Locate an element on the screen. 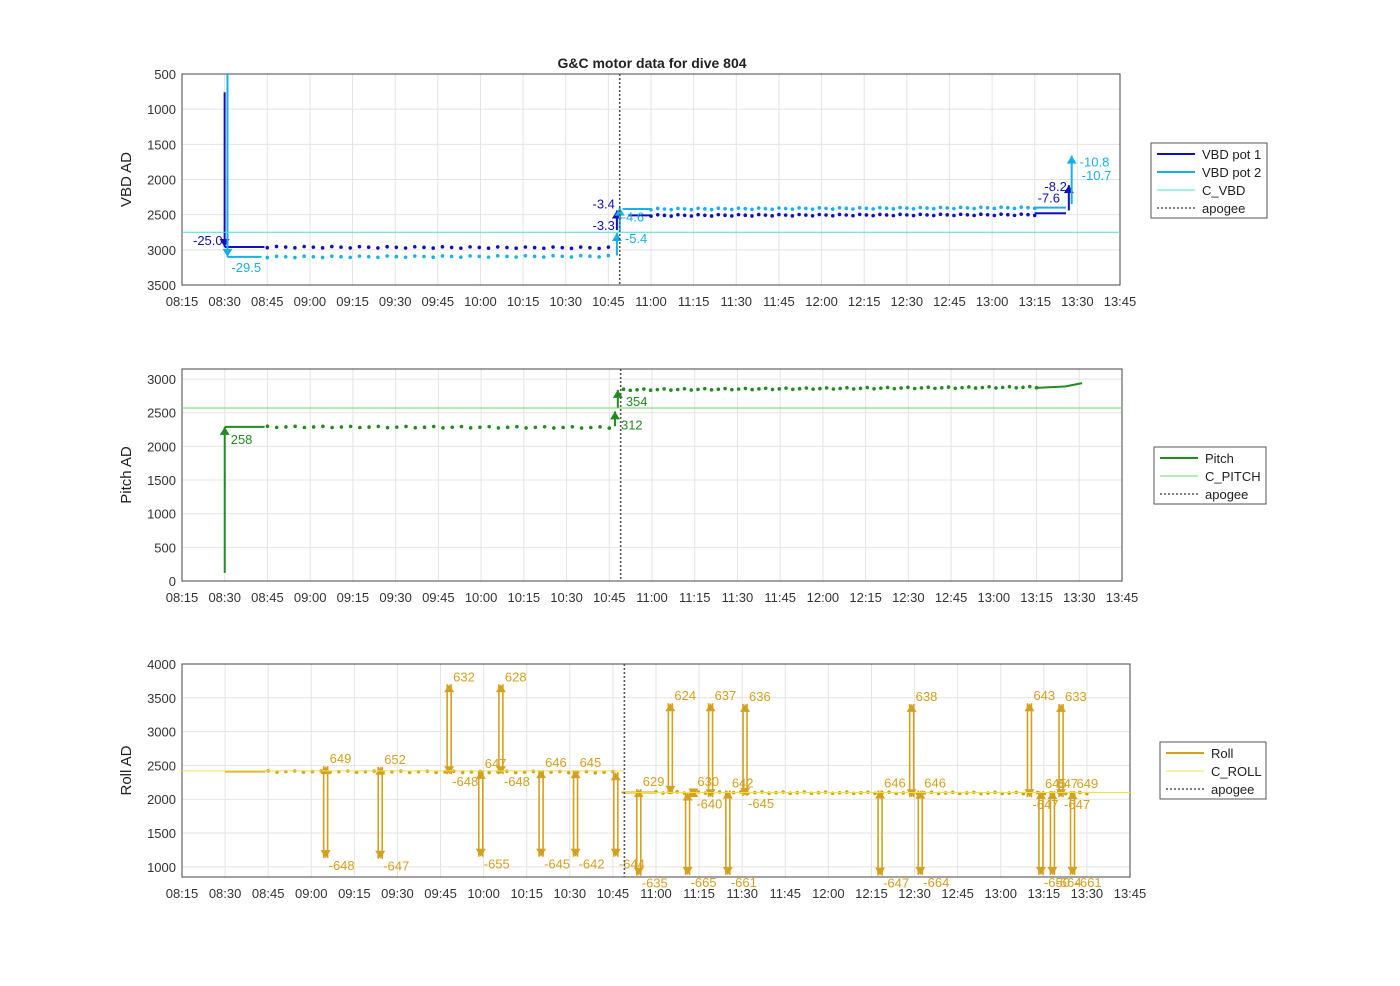 The width and height of the screenshot is (1400, 986). x-tick-label: 09:15 is located at coordinates (352, 301).